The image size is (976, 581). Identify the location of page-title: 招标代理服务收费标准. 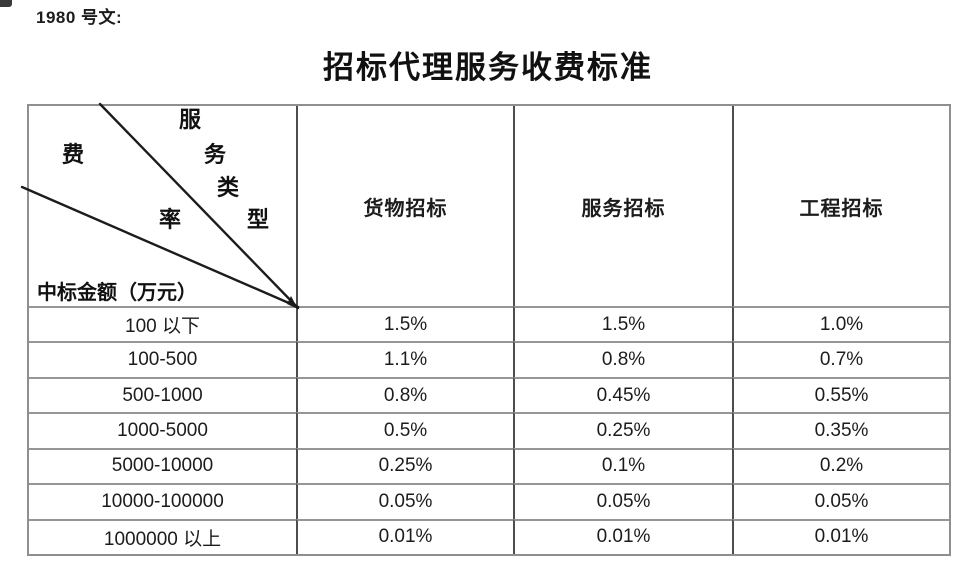
(488, 67).